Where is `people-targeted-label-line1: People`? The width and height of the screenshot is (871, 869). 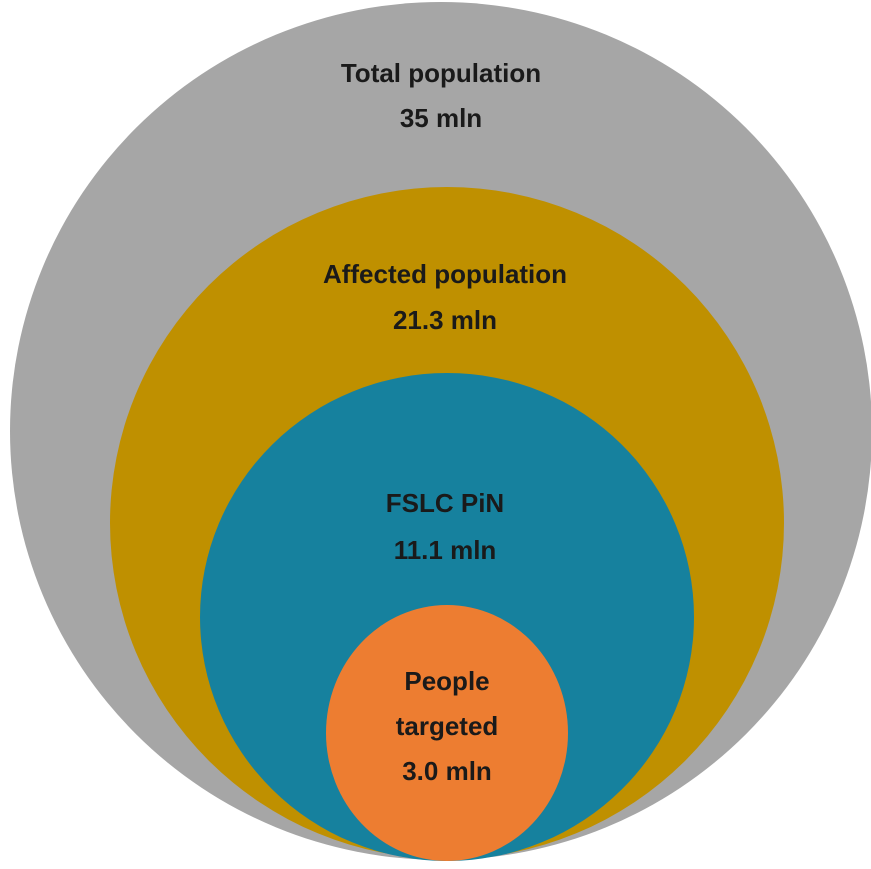 people-targeted-label-line1: People is located at coordinates (446, 681).